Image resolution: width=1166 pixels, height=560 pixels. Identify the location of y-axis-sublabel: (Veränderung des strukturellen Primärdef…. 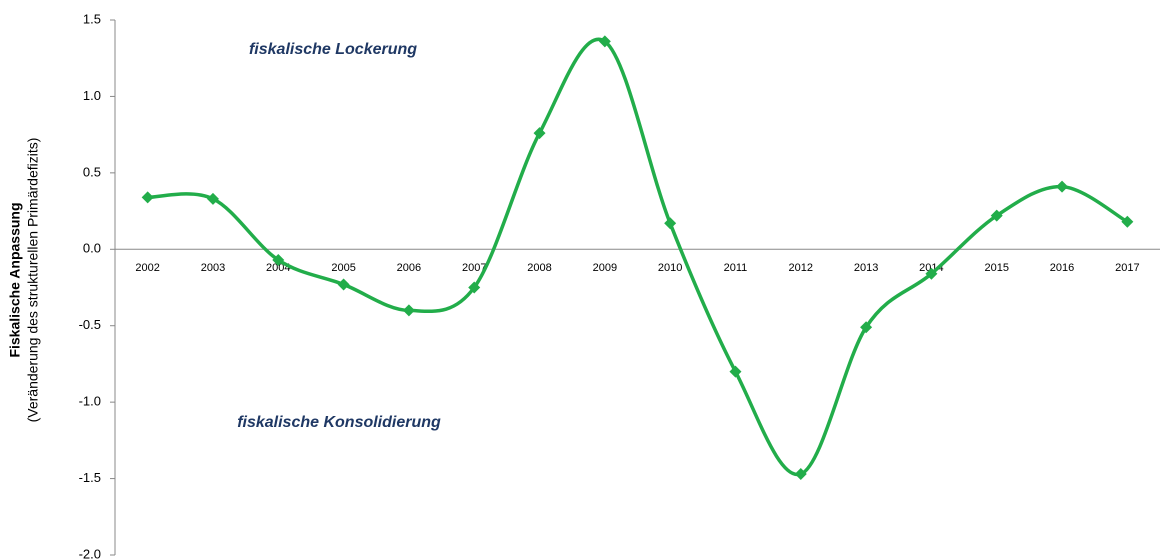
(33, 280).